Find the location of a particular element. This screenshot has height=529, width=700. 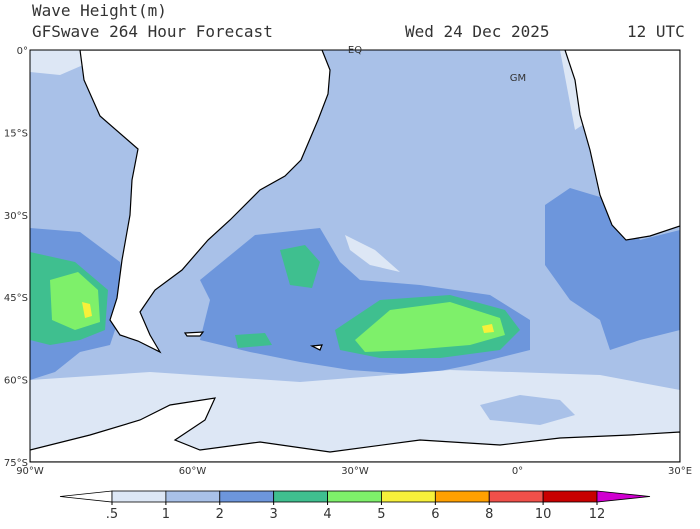

lon-label: 60°W is located at coordinates (193, 471).